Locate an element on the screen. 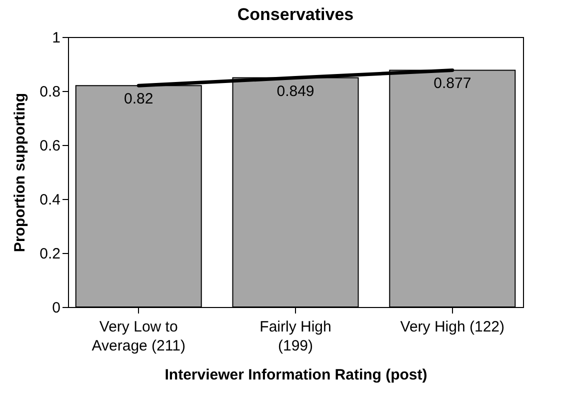 This screenshot has width=572, height=418. data-label: 0.877 is located at coordinates (453, 83).